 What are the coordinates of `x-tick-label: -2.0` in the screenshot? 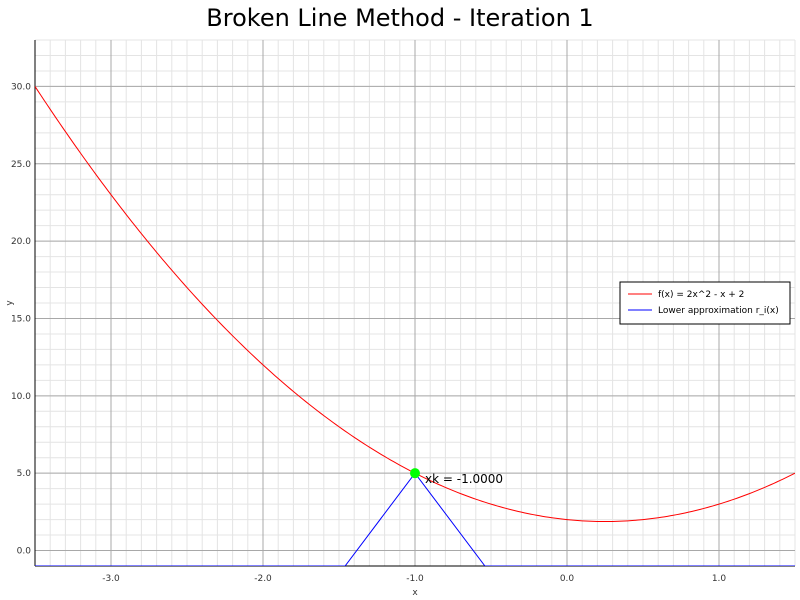 It's located at (263, 579).